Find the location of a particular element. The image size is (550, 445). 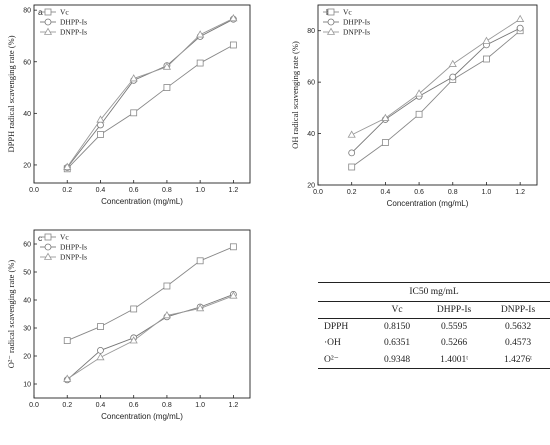

ic50-header-vc: Vc is located at coordinates (397, 310).